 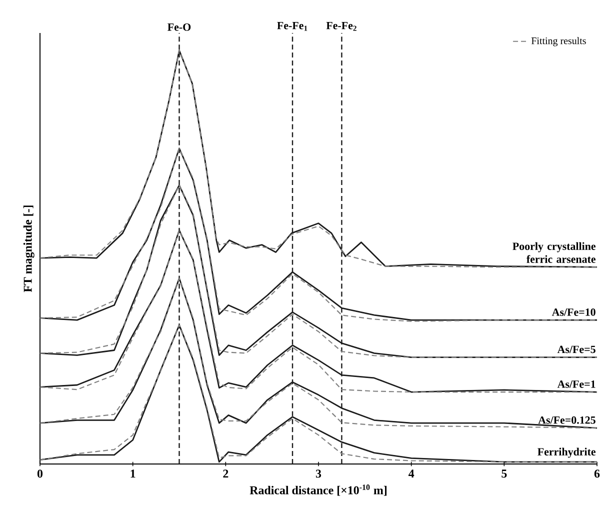 What do you see at coordinates (411, 474) in the screenshot?
I see `x-tick-label: 4` at bounding box center [411, 474].